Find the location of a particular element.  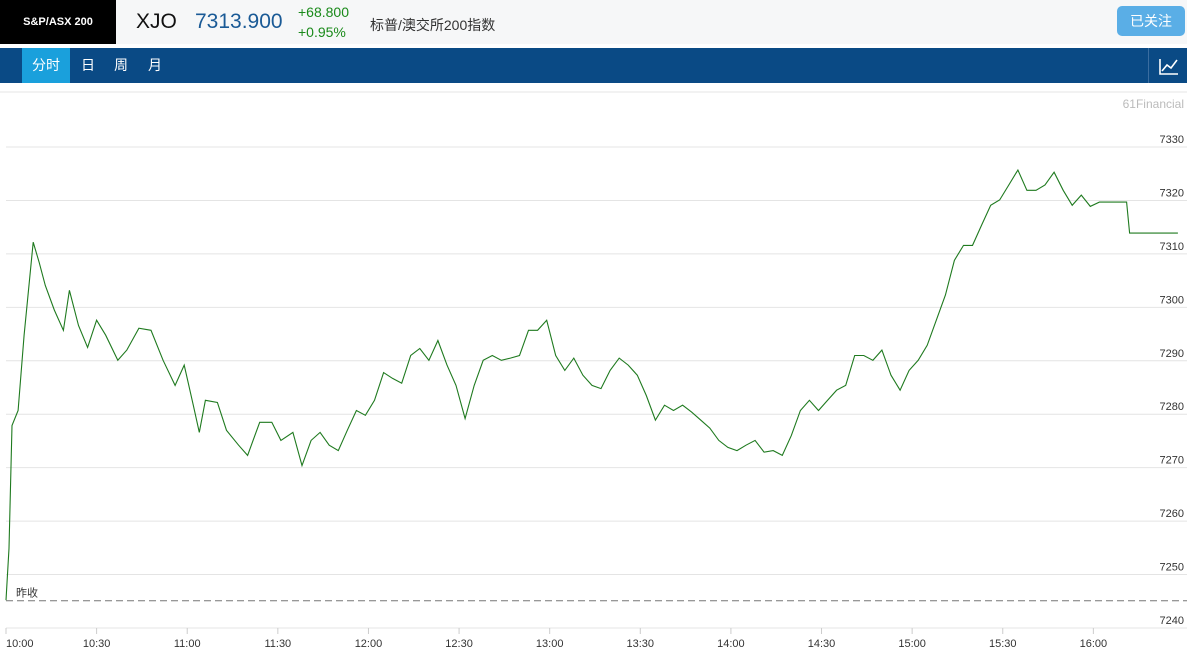

logo: S&P/ASX 200 is located at coordinates (58, 22).